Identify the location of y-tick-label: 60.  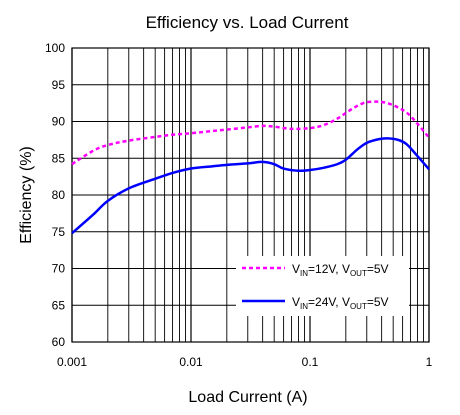
(59, 342).